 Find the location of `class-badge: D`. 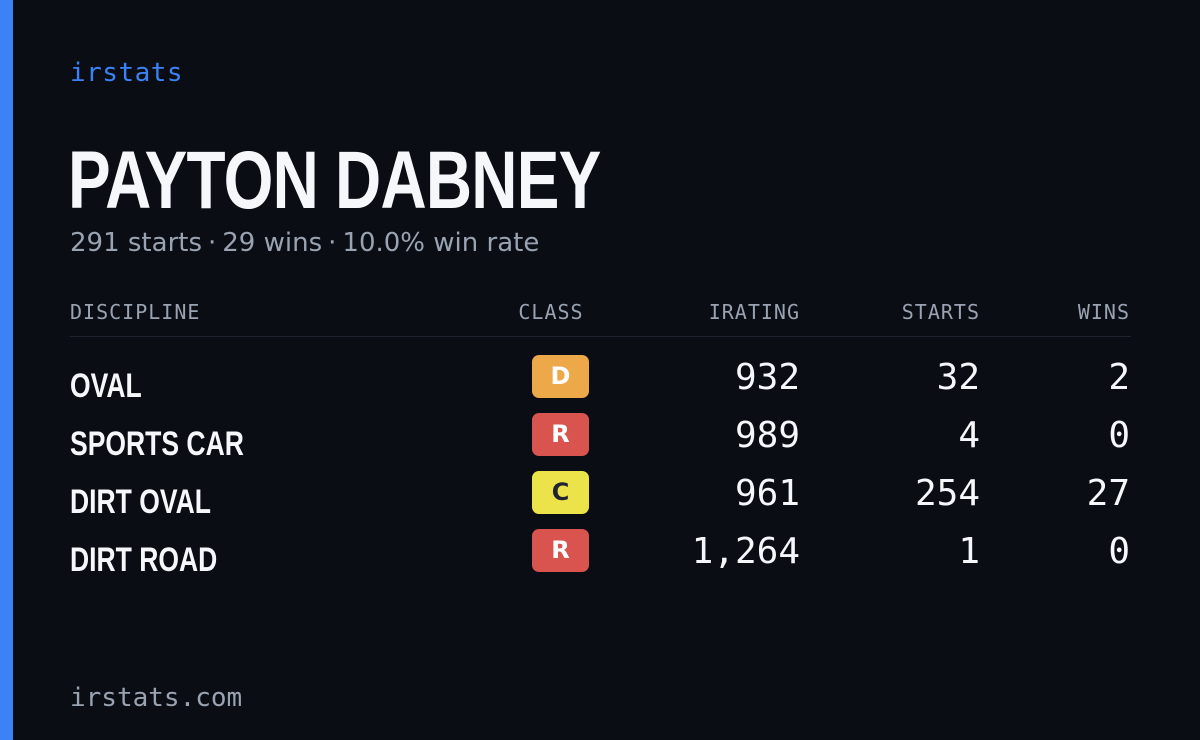

class-badge: D is located at coordinates (560, 376).